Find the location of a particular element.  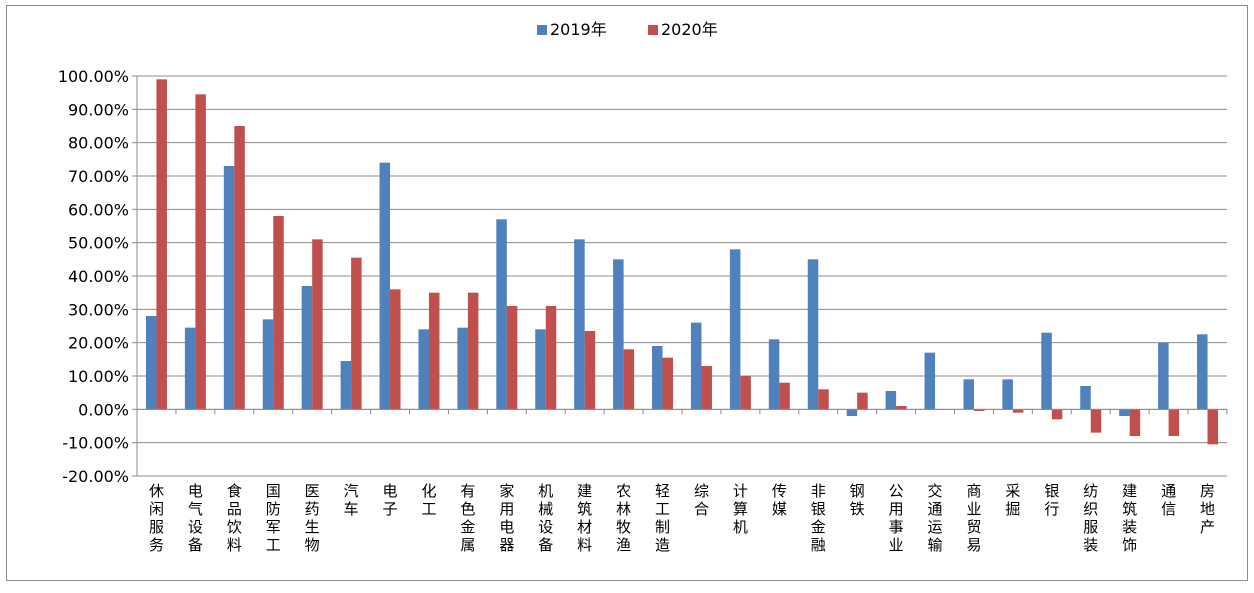

legend-label-2020: 2020年 is located at coordinates (689, 29).